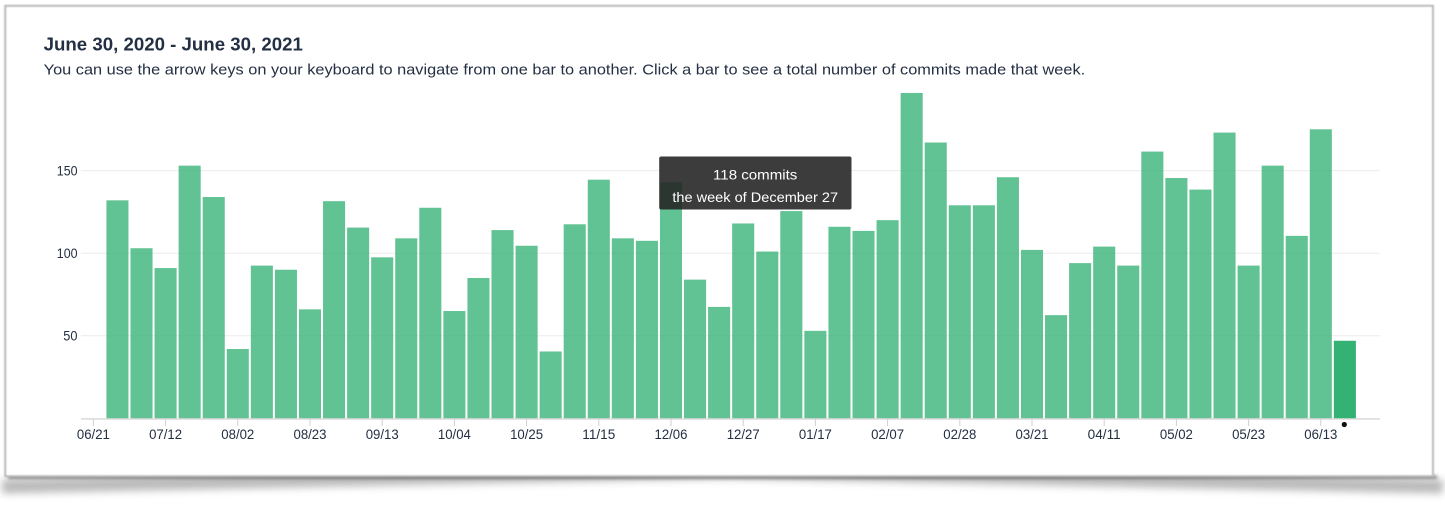 The image size is (1445, 505). What do you see at coordinates (743, 434) in the screenshot?
I see `svg-text: 12/27` at bounding box center [743, 434].